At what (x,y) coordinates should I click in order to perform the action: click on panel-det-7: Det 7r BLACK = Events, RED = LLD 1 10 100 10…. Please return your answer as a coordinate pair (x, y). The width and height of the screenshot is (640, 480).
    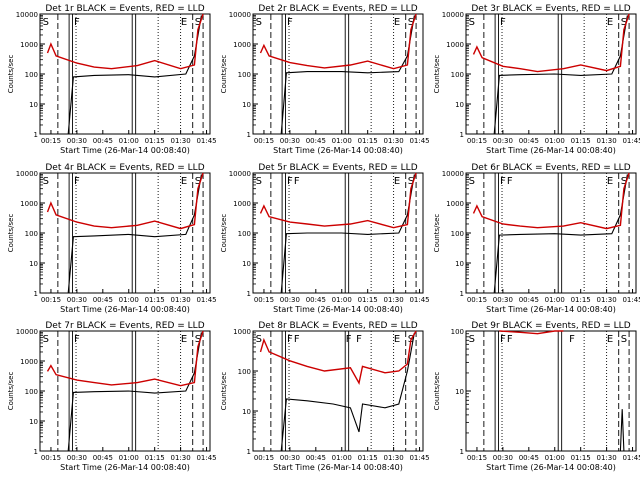
    Looking at the image, I should click on (112, 396).